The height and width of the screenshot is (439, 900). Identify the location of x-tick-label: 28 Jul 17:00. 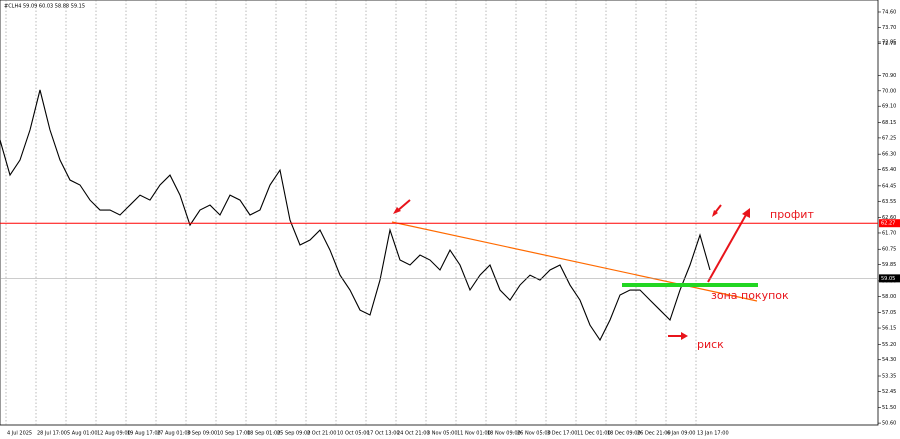
(52, 434).